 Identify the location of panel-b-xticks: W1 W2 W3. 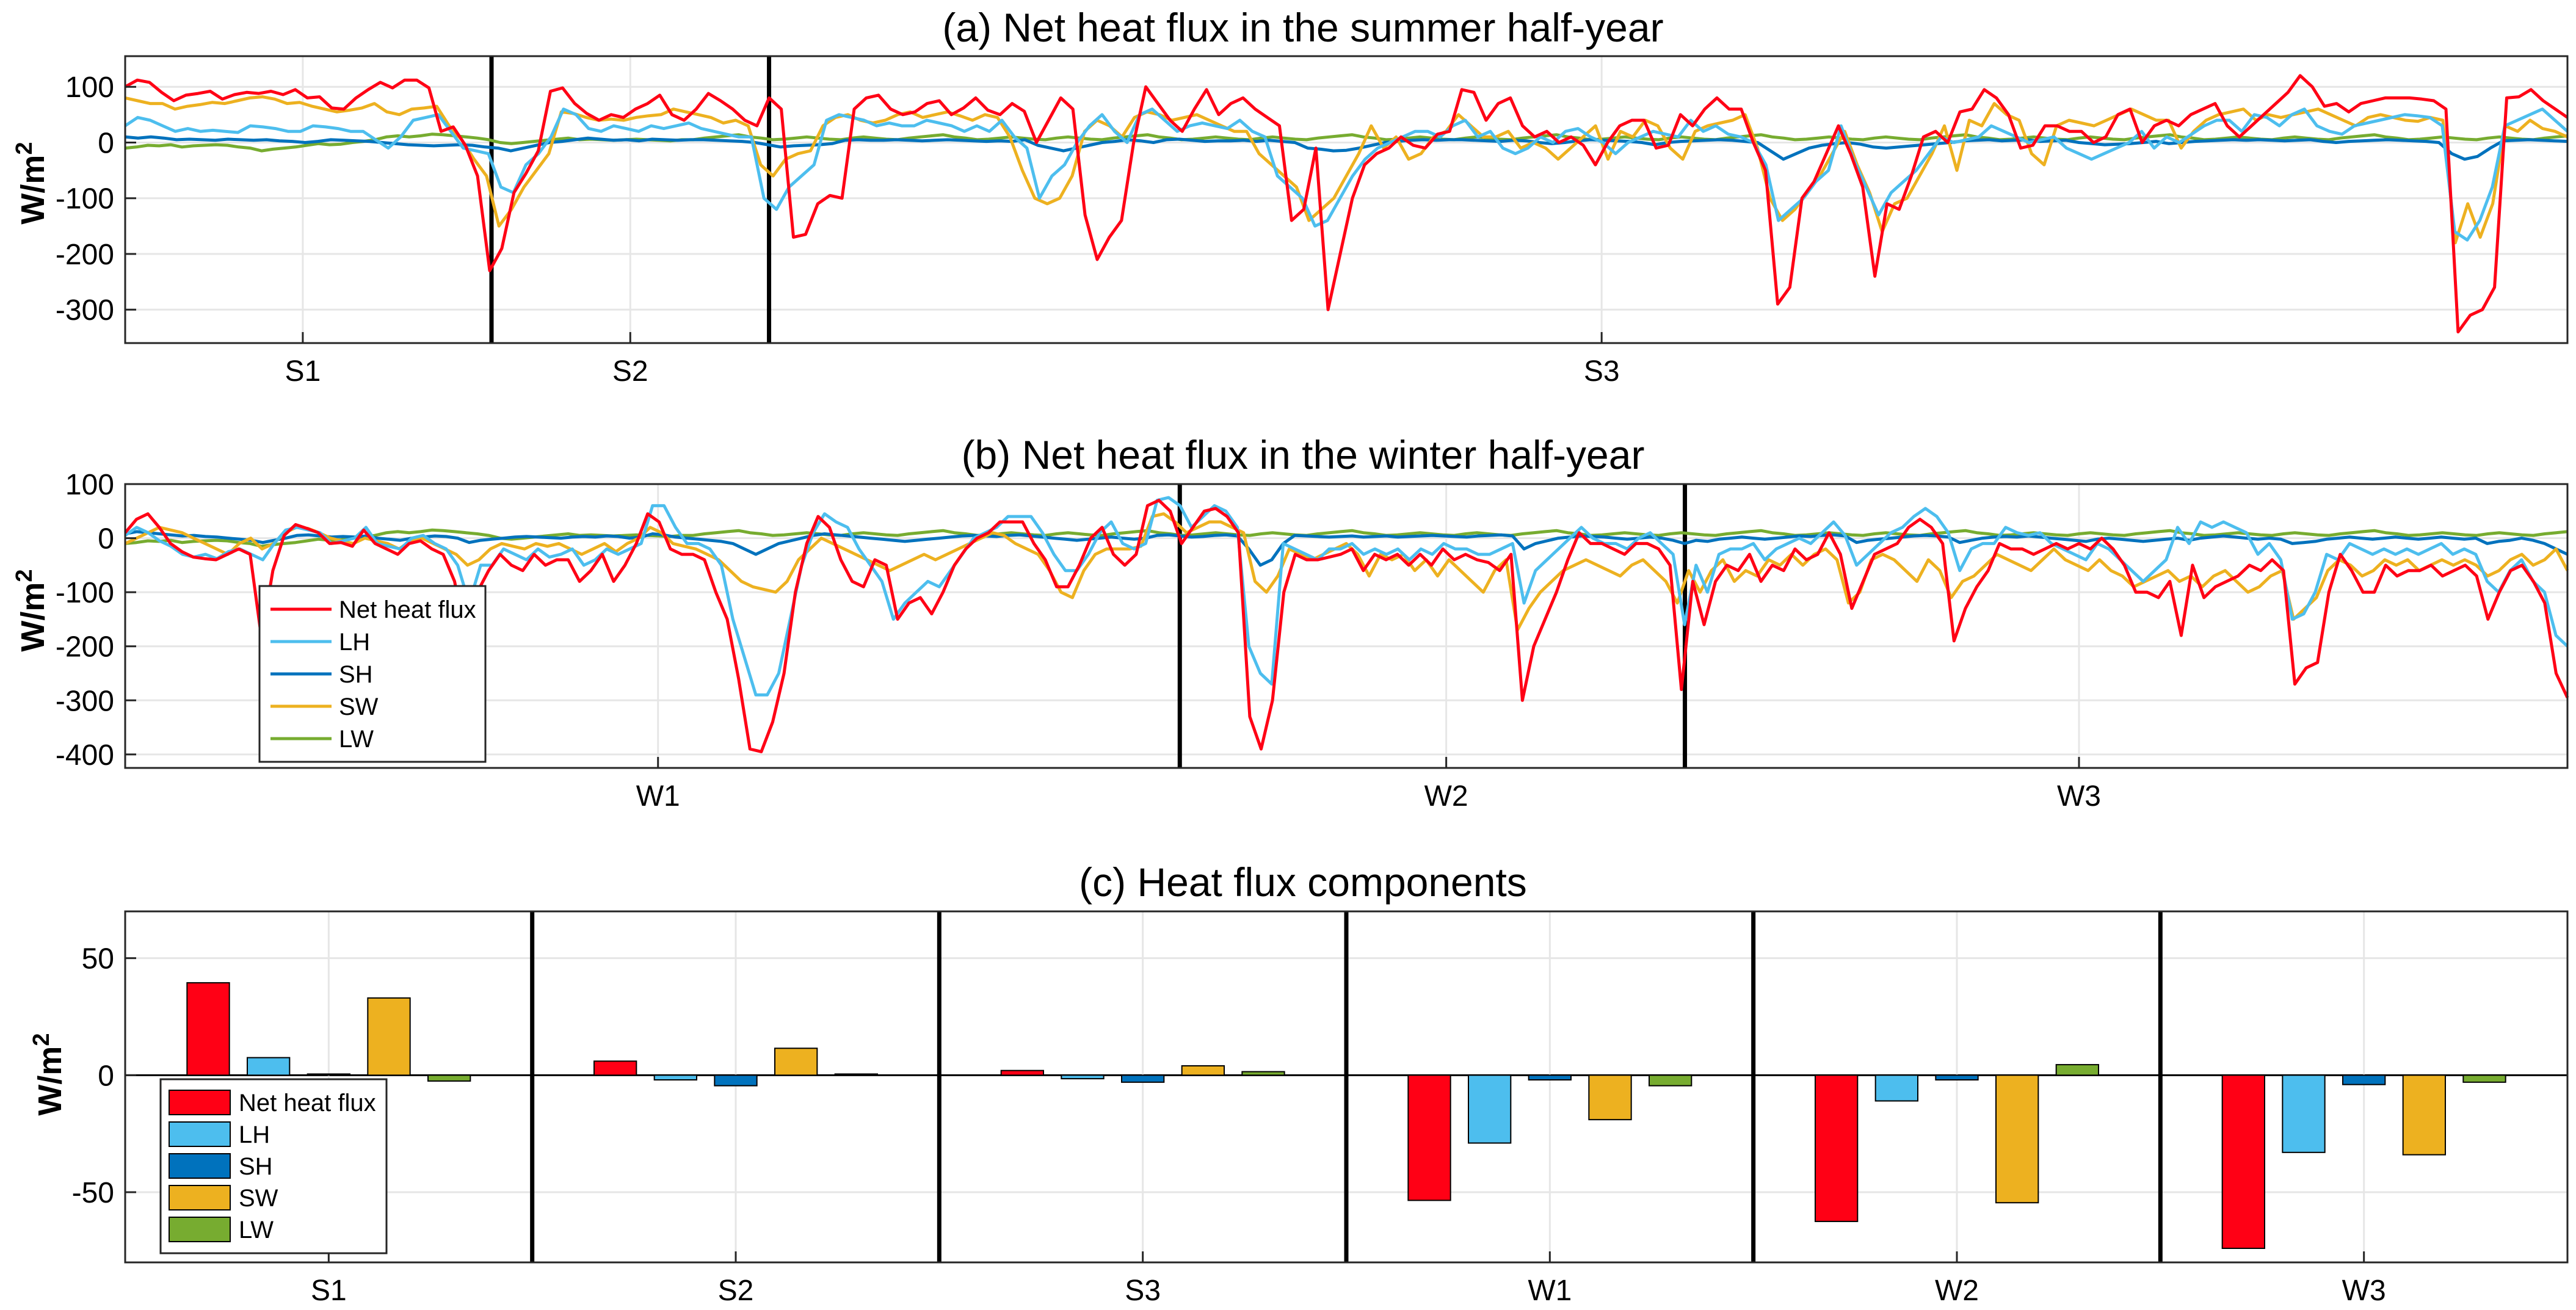
(1368, 785).